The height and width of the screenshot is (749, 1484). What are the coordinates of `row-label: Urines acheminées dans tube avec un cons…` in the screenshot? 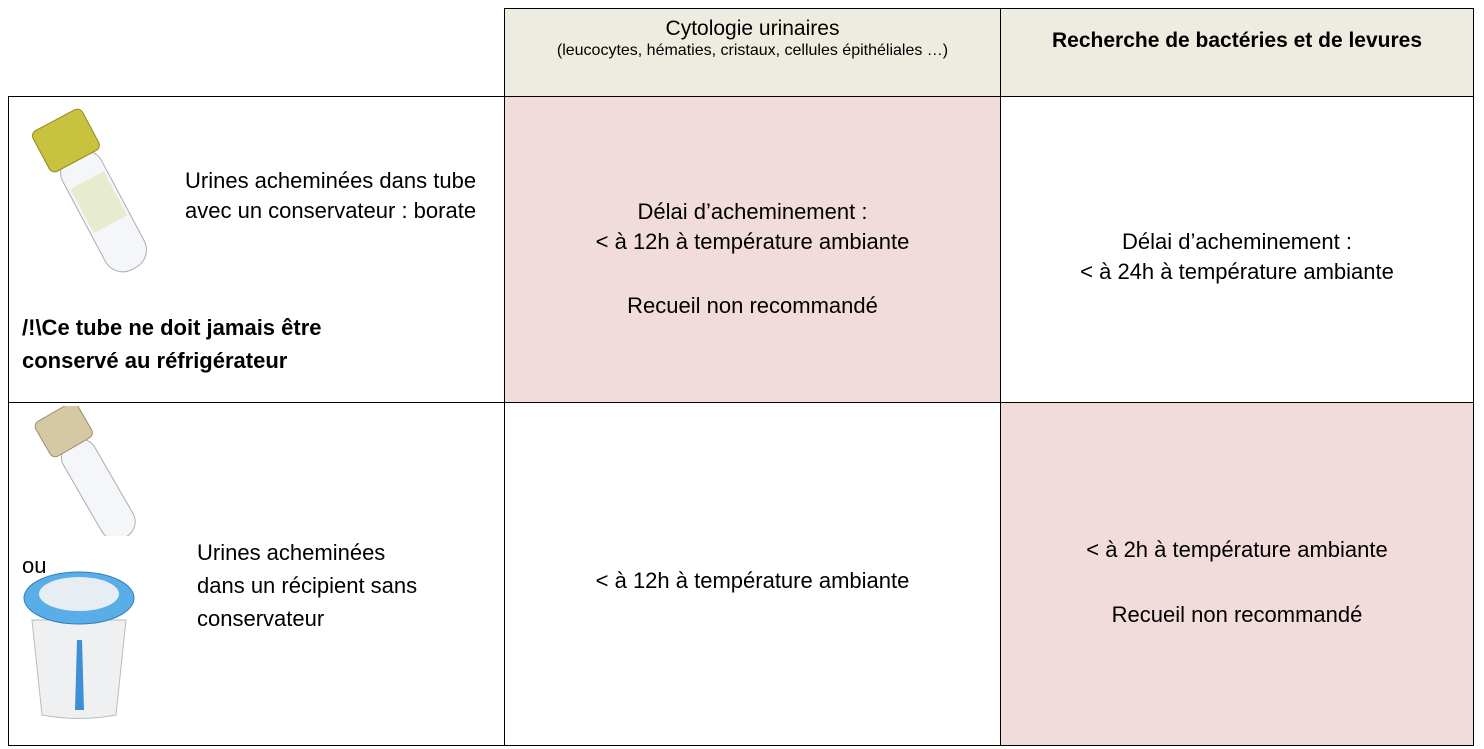 It's located at (331, 195).